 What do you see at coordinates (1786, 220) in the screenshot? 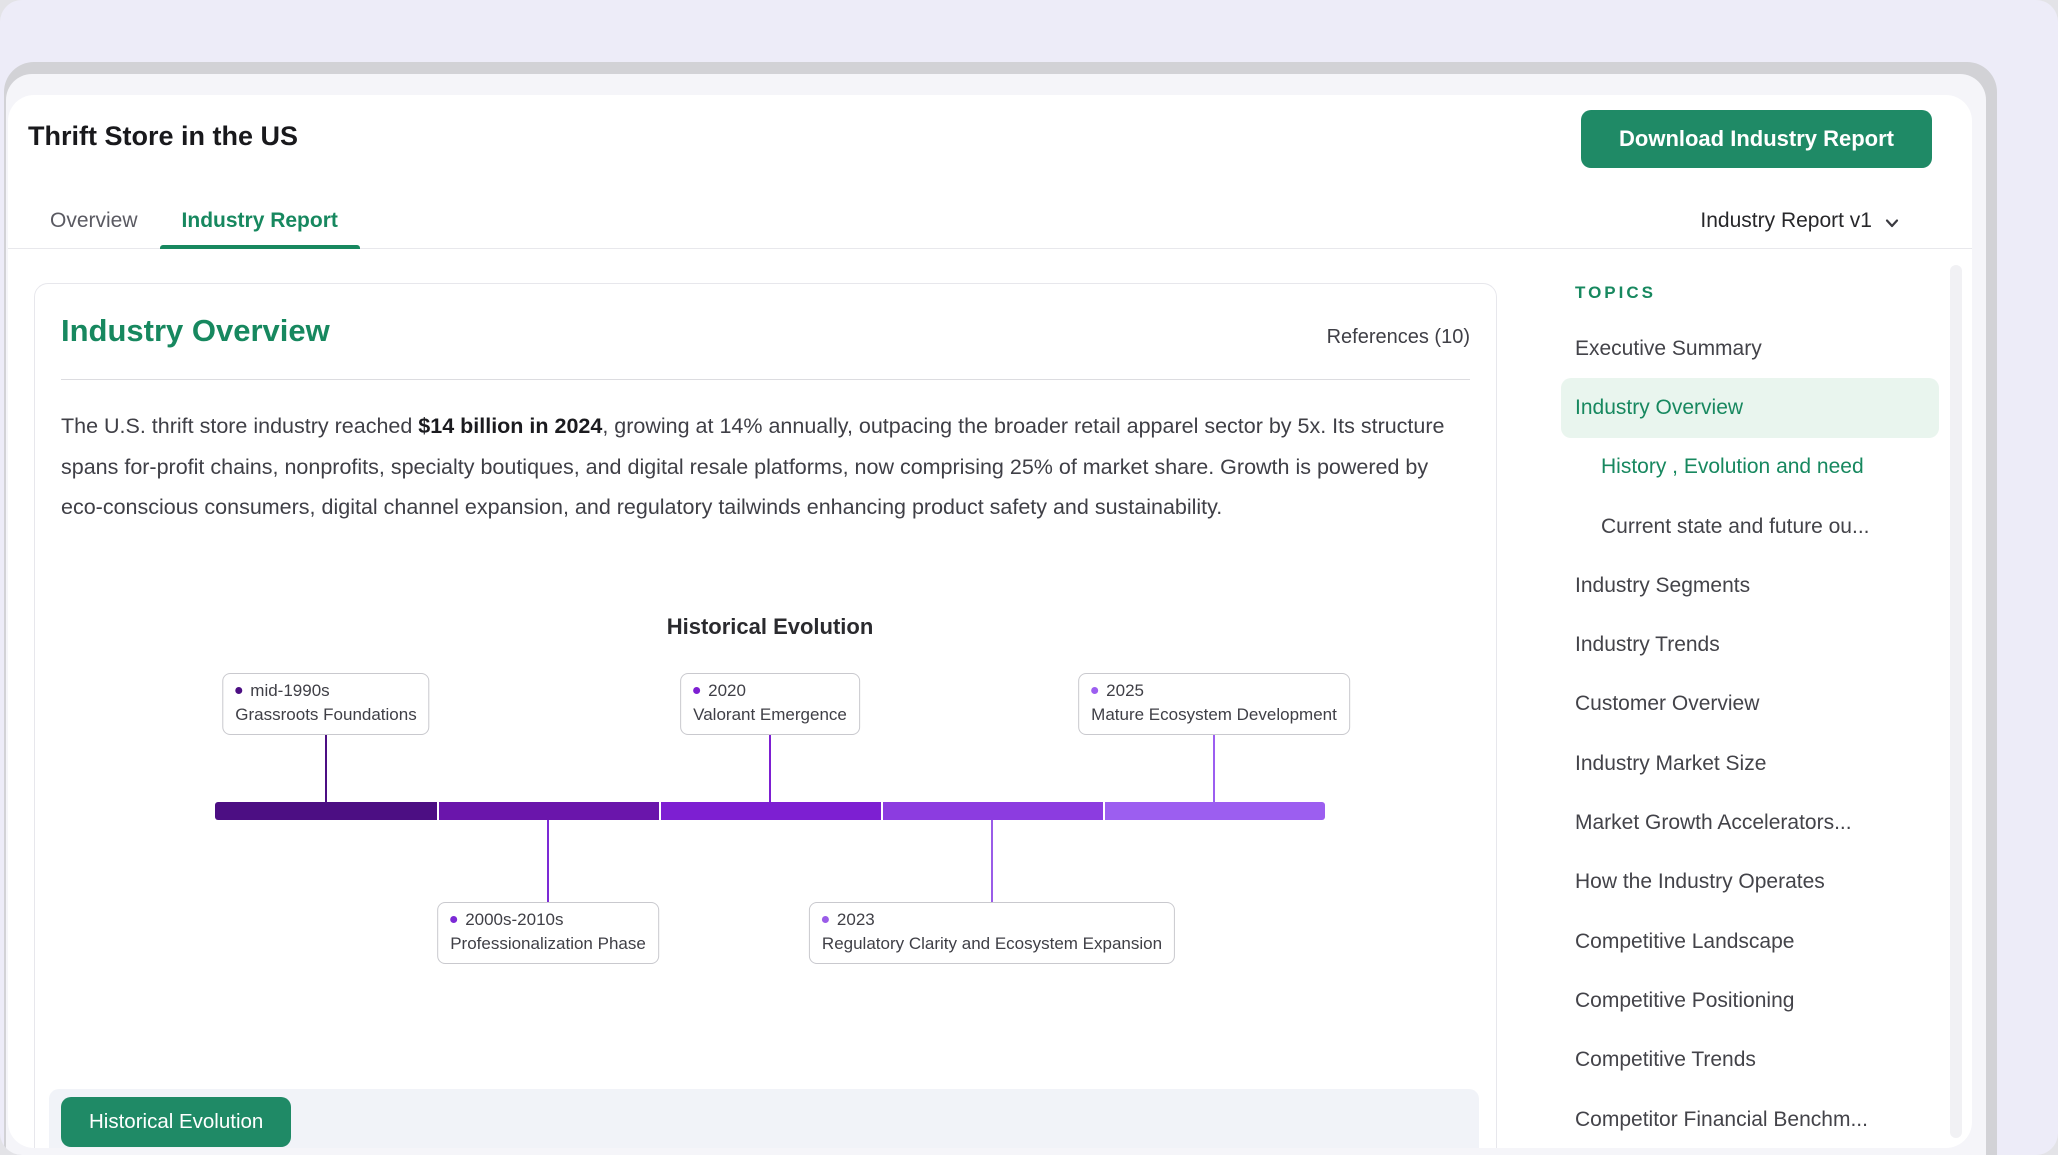
I see `version-selector-label: Industry Report v1` at bounding box center [1786, 220].